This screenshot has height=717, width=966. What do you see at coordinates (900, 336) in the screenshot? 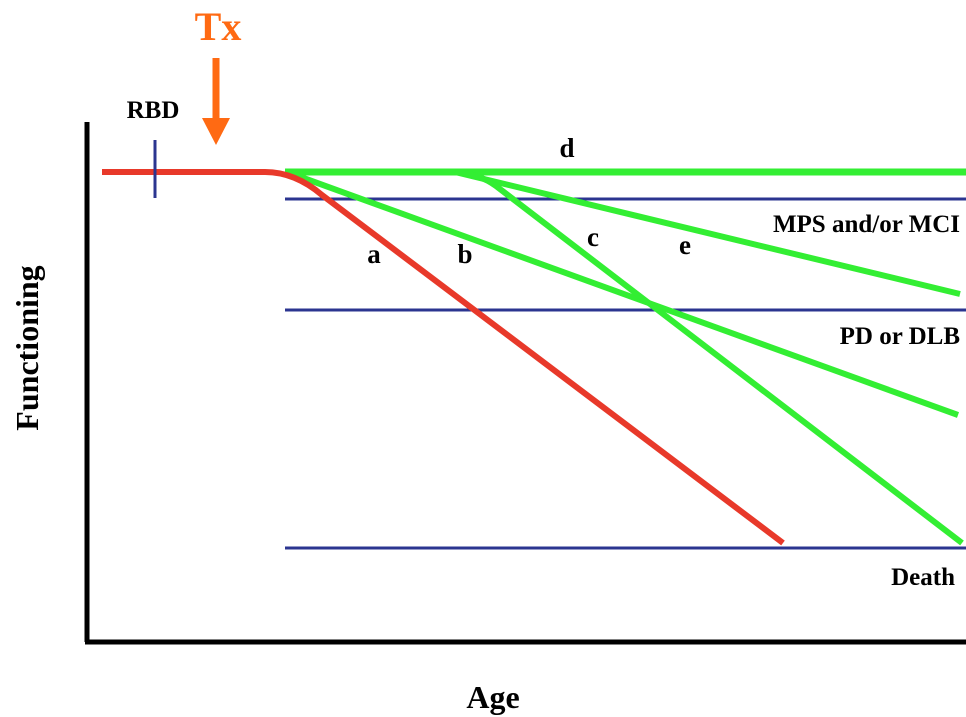
I see `threshold-label-pd: PD or DLB` at bounding box center [900, 336].